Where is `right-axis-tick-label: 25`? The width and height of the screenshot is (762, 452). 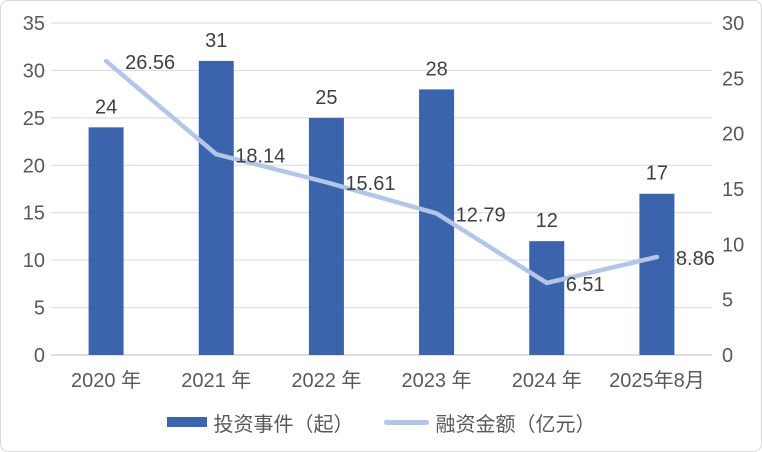
right-axis-tick-label: 25 is located at coordinates (733, 79).